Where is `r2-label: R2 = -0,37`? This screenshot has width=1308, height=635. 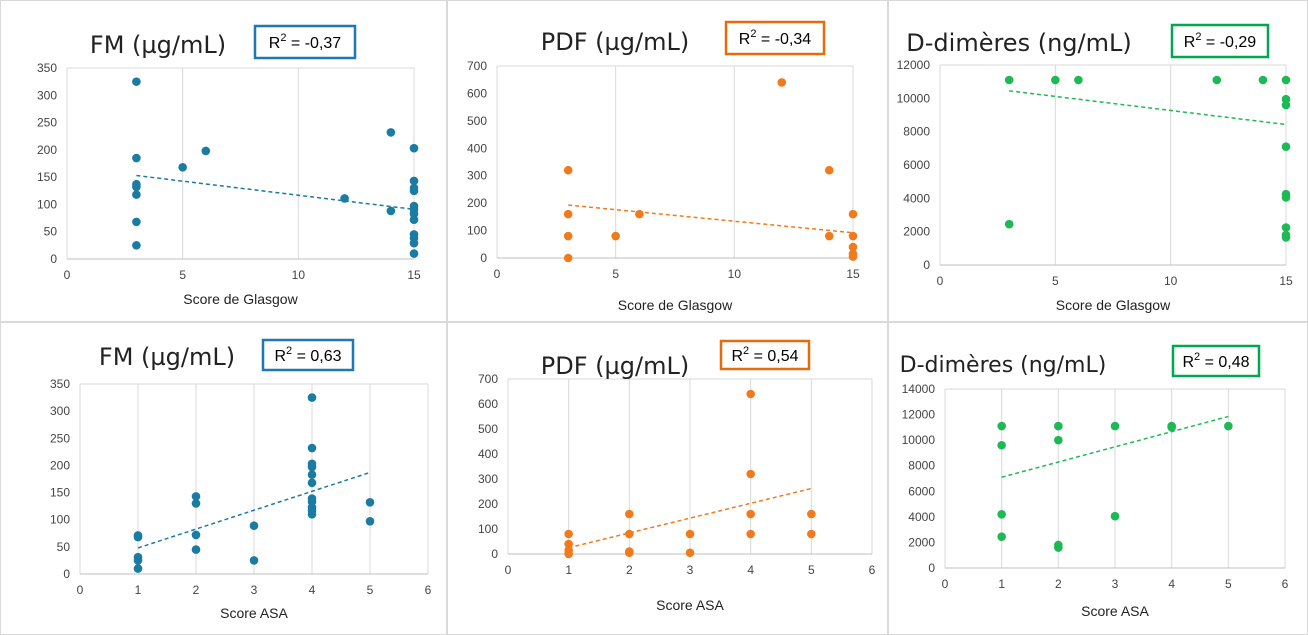
r2-label: R2 = -0,37 is located at coordinates (305, 42).